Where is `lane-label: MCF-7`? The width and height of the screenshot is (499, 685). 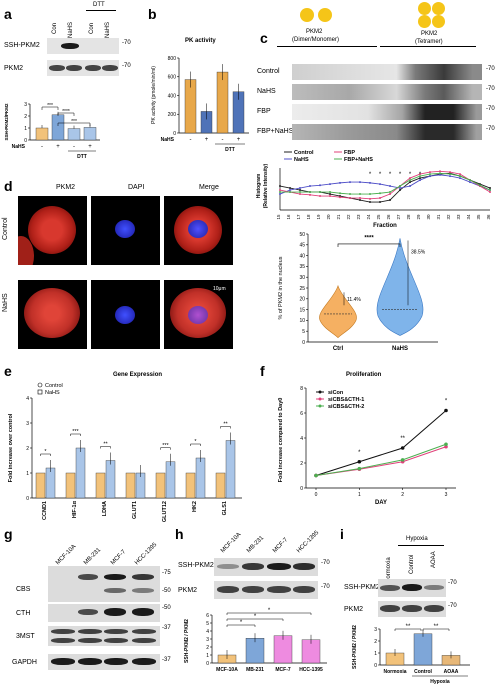 lane-label: MCF-7 is located at coordinates (119, 558).